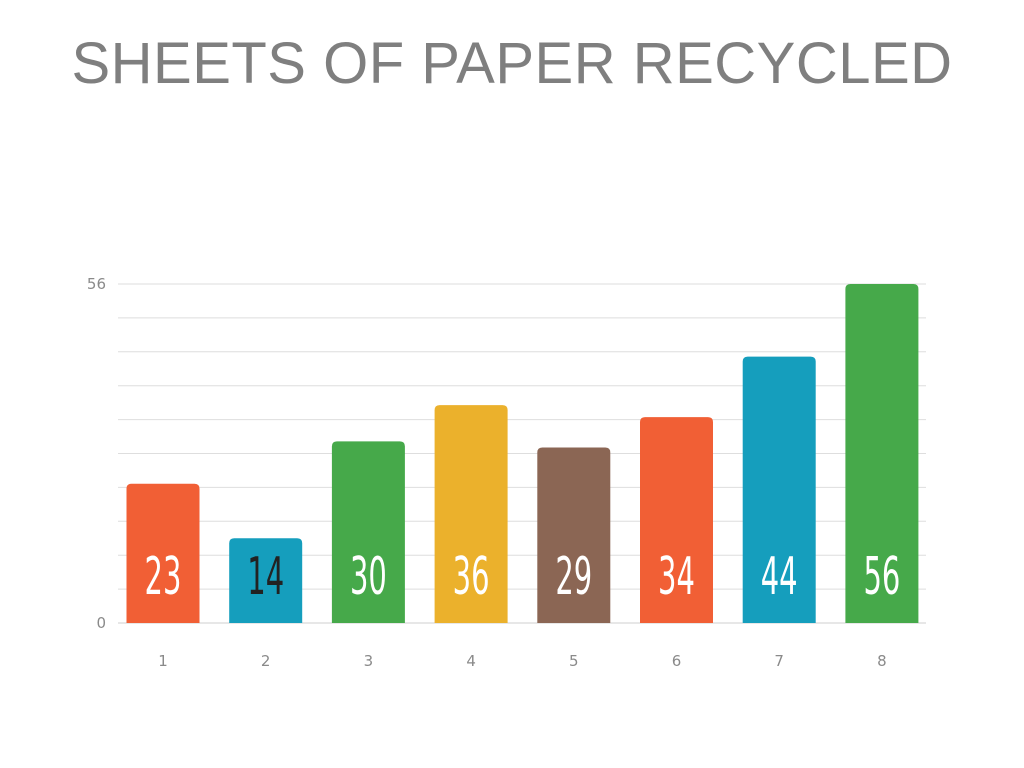 This screenshot has height=768, width=1024. Describe the element at coordinates (522, 661) in the screenshot. I see `x-axis: 1 2 3 4 5 6 7 8` at that location.